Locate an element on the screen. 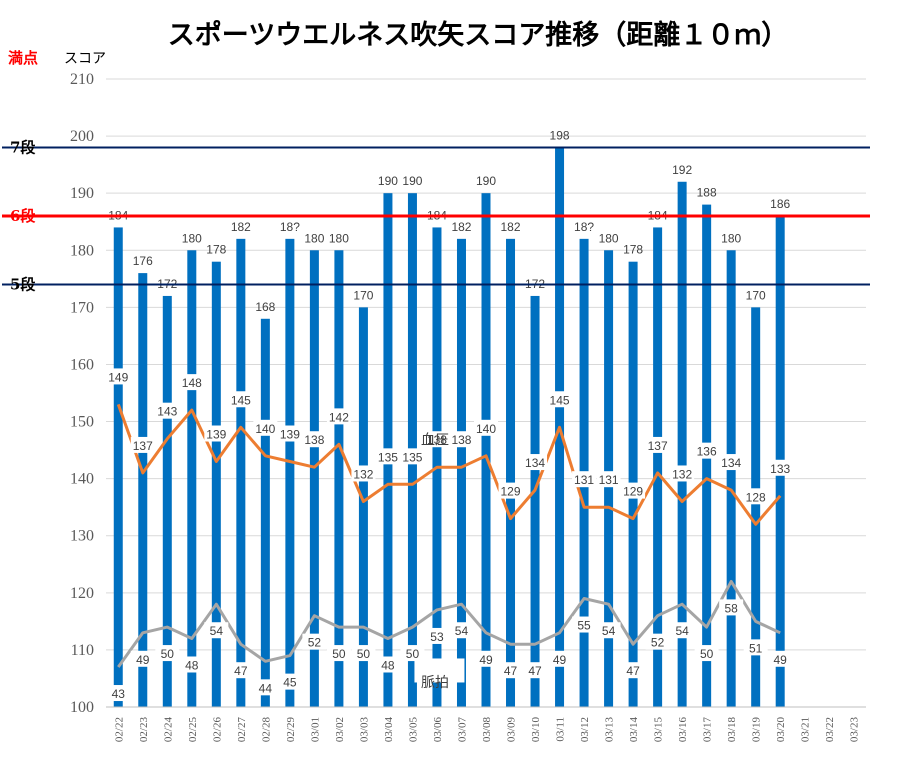  x-tick-label: 03/11 is located at coordinates (561, 729).